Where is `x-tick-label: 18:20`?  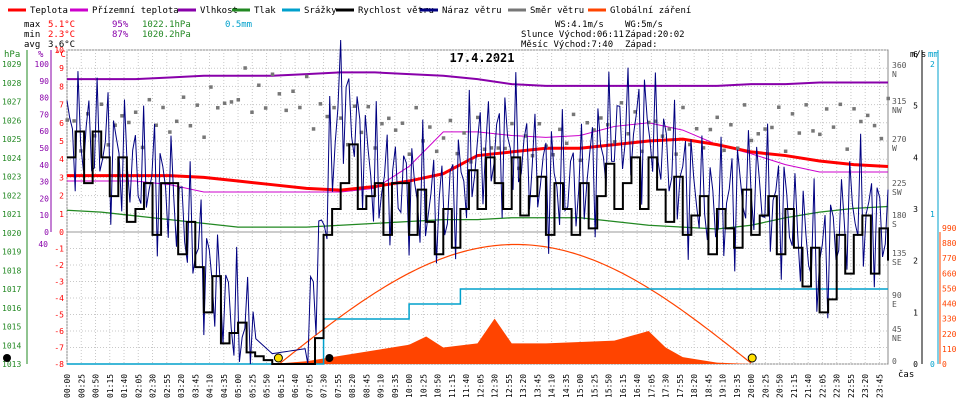 x-tick-label: 18:20 is located at coordinates (694, 386).